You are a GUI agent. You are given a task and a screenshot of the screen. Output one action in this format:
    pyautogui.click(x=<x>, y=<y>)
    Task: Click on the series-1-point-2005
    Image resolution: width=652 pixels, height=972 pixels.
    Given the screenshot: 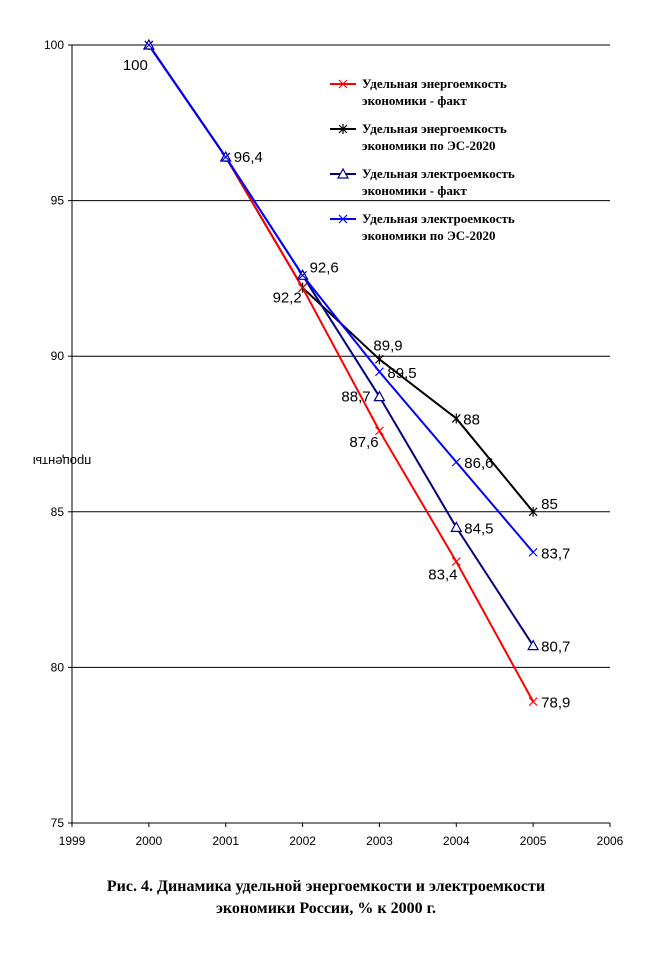 What is the action you would take?
    pyautogui.click(x=533, y=702)
    